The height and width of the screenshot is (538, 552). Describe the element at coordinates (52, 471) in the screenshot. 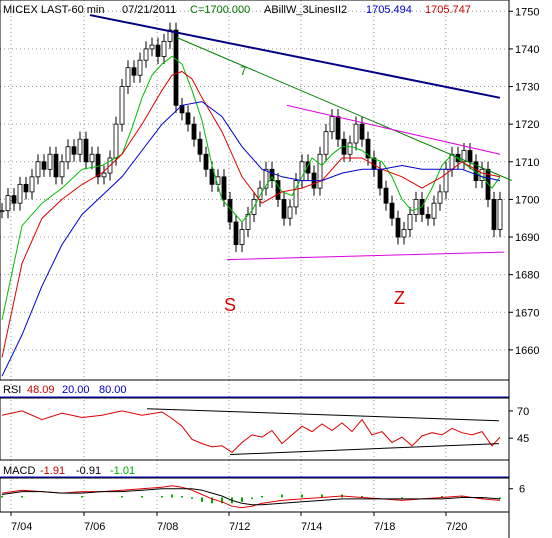

I see `macd-value: -1.91` at that location.